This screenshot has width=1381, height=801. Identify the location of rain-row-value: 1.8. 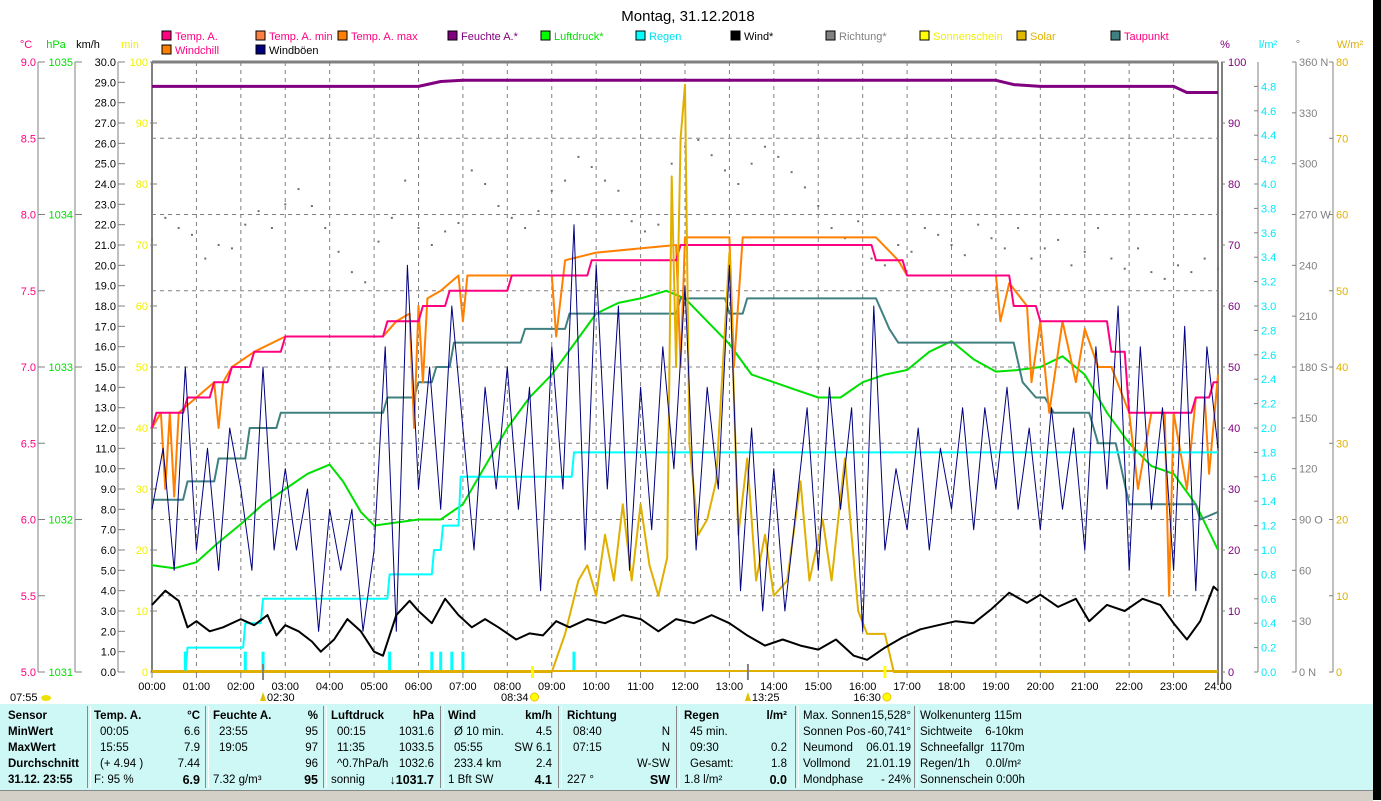
(779, 764).